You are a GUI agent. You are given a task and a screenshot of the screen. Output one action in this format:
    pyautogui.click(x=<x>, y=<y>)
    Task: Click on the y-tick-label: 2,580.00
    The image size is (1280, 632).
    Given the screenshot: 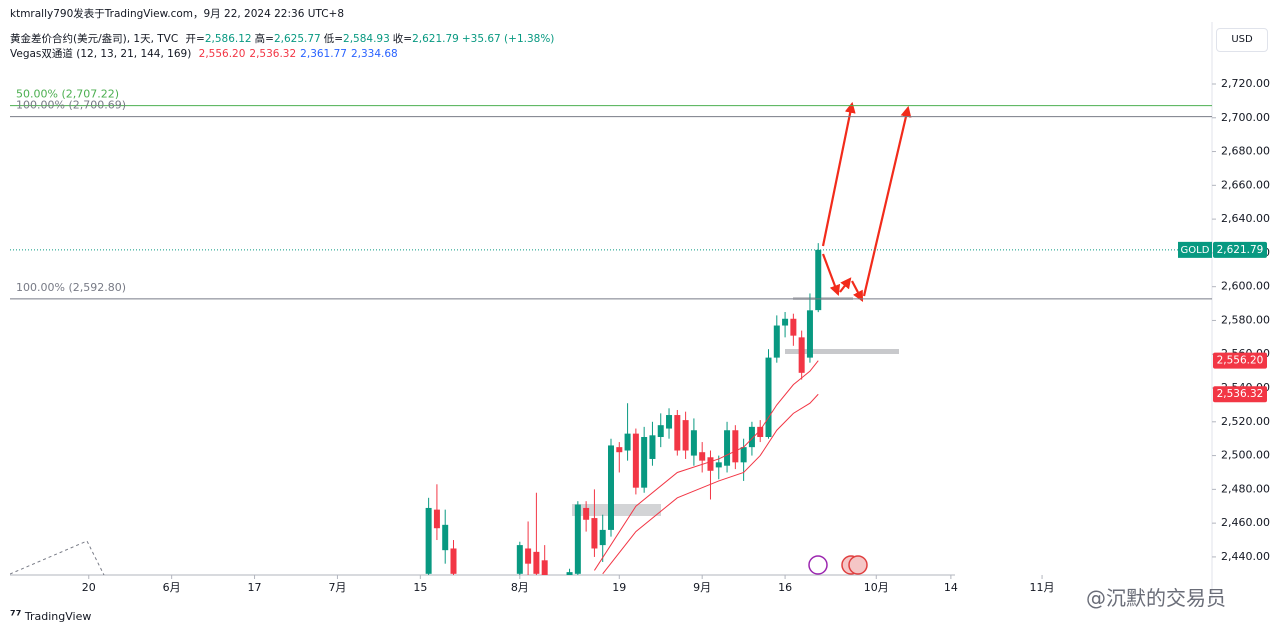 What is the action you would take?
    pyautogui.click(x=1245, y=319)
    